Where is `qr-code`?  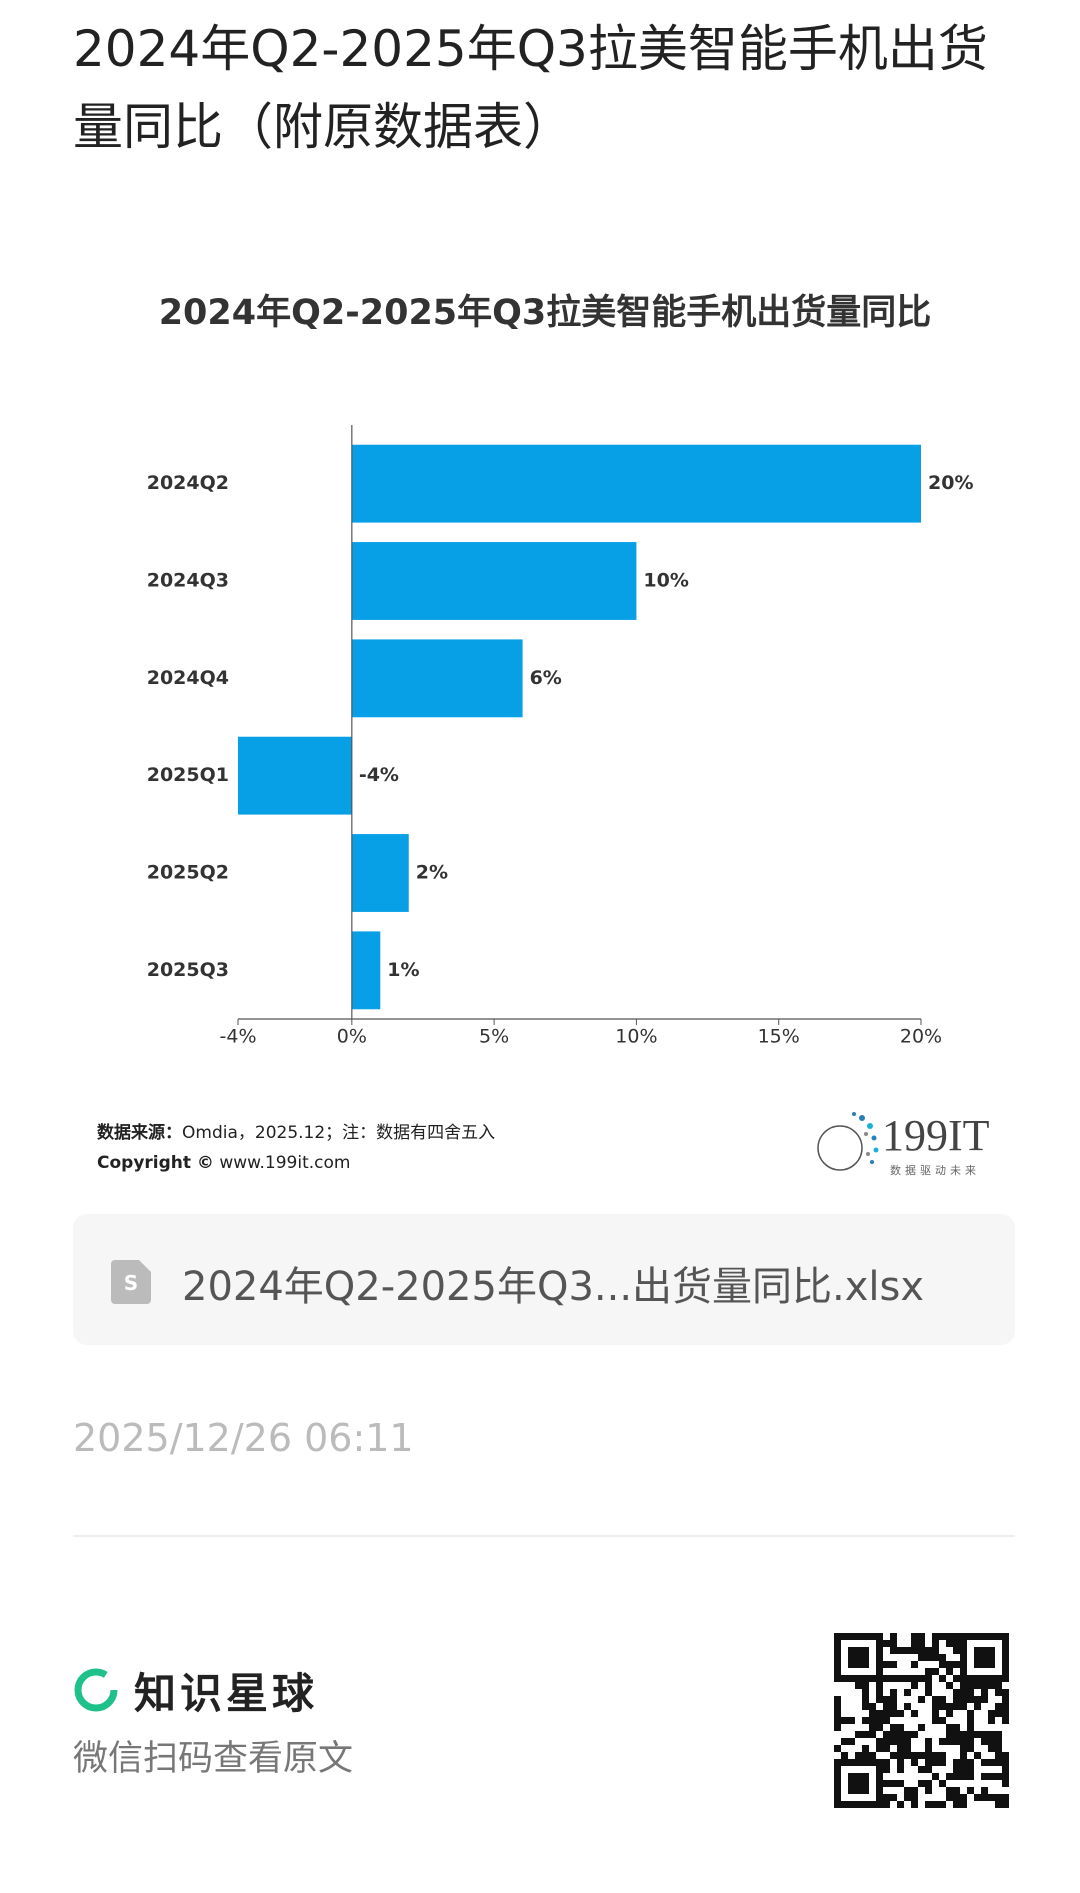 qr-code is located at coordinates (921, 1720).